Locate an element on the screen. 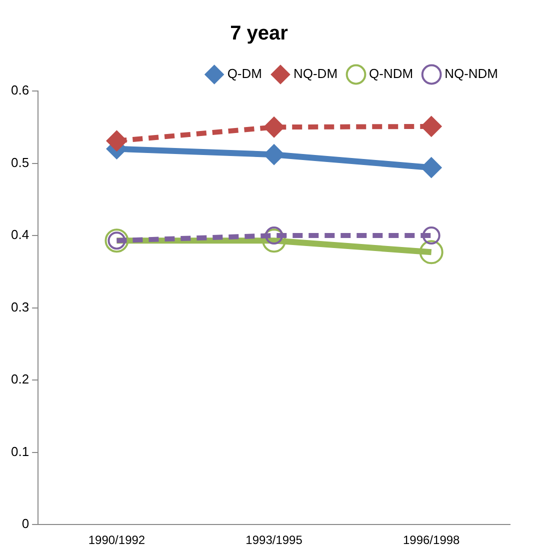 This screenshot has height=559, width=538. x-tick-label: 1990/1992 is located at coordinates (117, 540).